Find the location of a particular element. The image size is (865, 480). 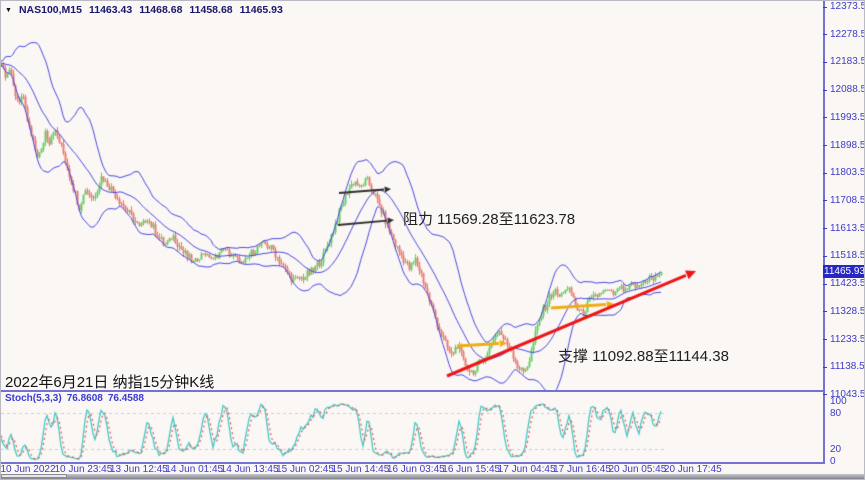

price-tick-label: 11423.50 is located at coordinates (847, 284).